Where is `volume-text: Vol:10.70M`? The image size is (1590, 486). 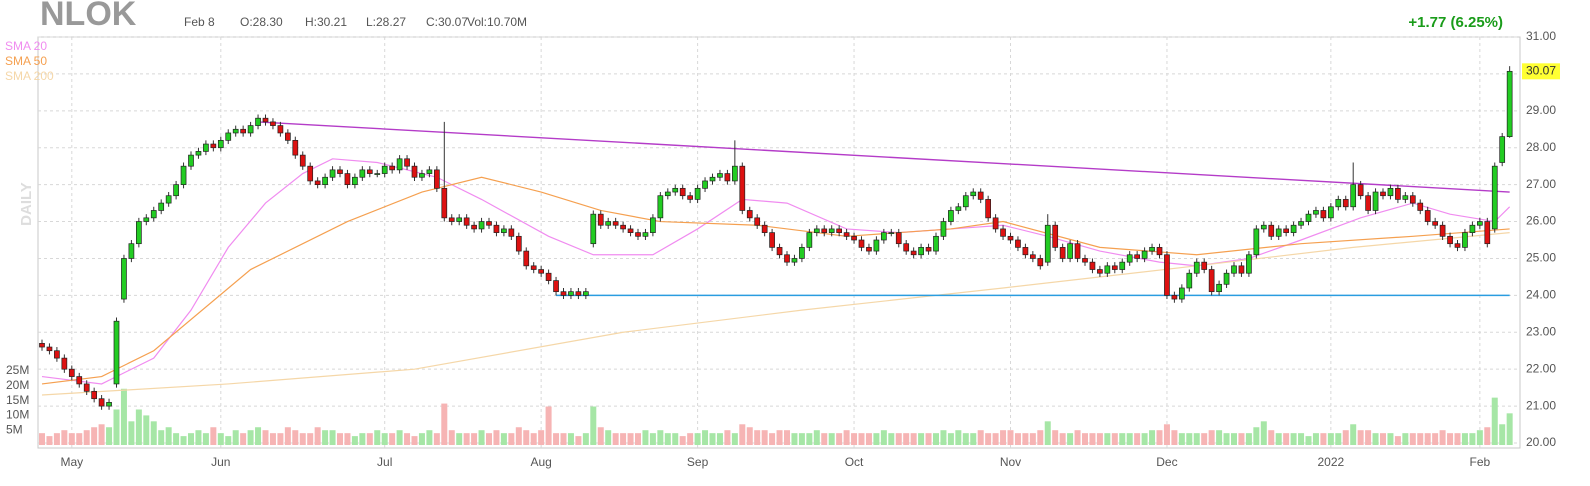
volume-text: Vol:10.70M is located at coordinates (497, 22).